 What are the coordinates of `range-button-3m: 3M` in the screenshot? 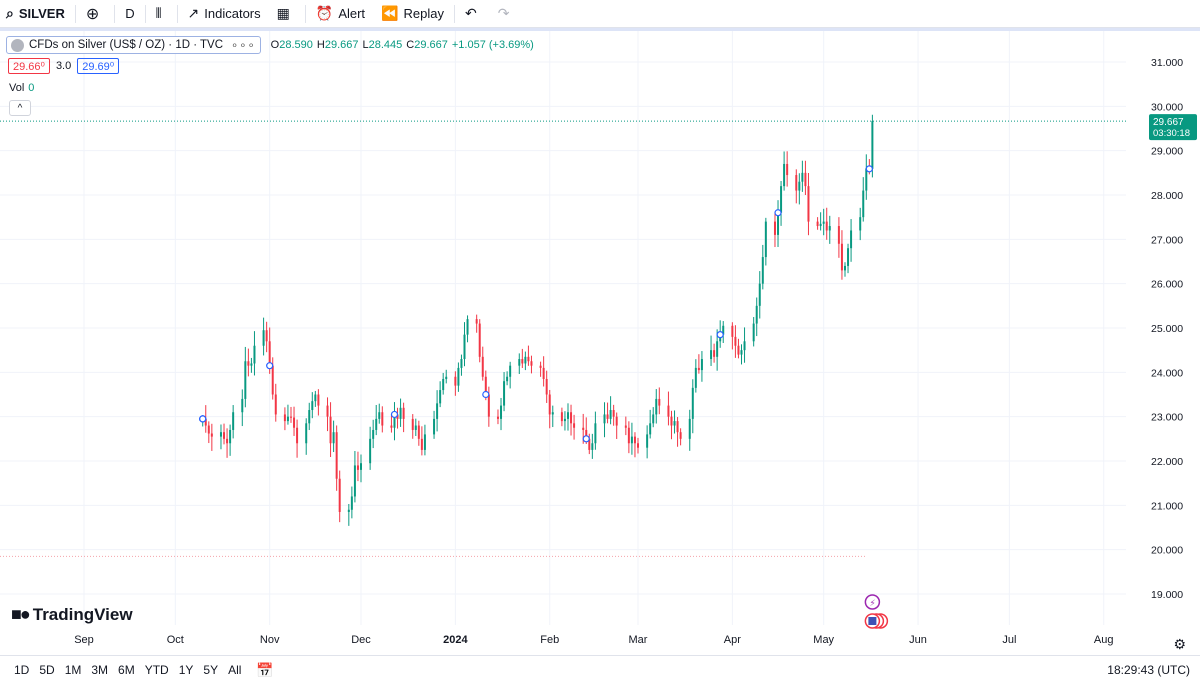 It's located at (100, 670).